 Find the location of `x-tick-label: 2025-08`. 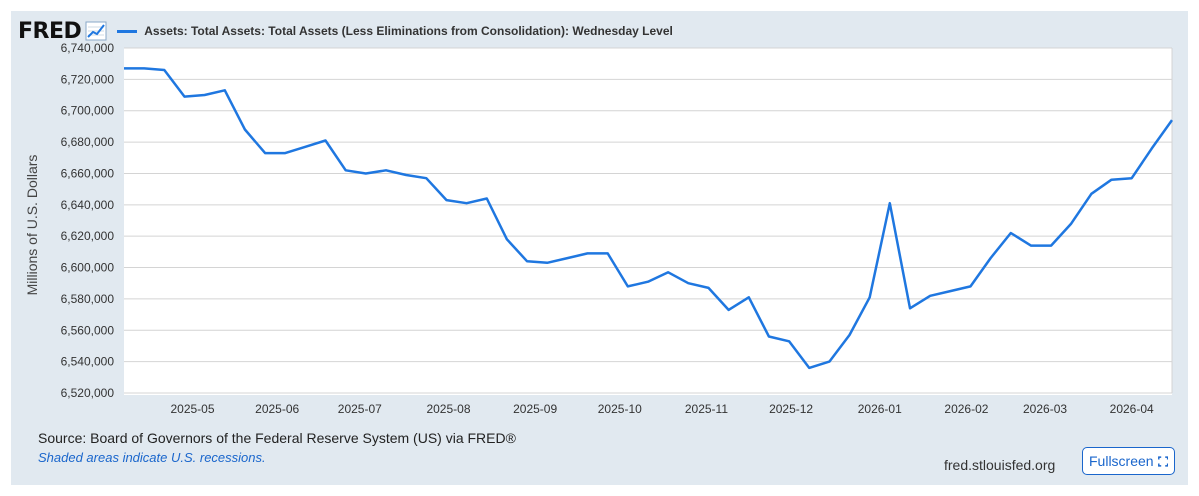

x-tick-label: 2025-08 is located at coordinates (448, 409).